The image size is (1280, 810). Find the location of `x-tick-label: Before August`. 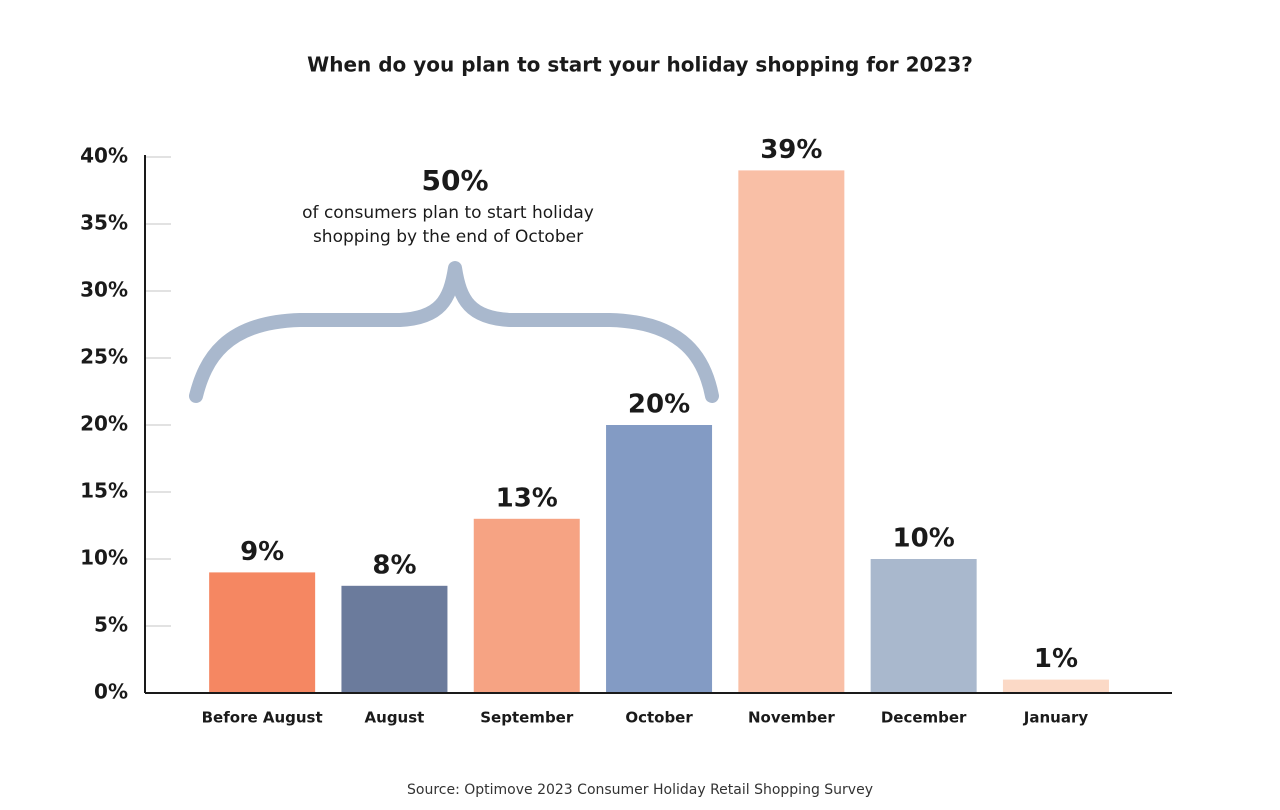

x-tick-label: Before August is located at coordinates (262, 718).